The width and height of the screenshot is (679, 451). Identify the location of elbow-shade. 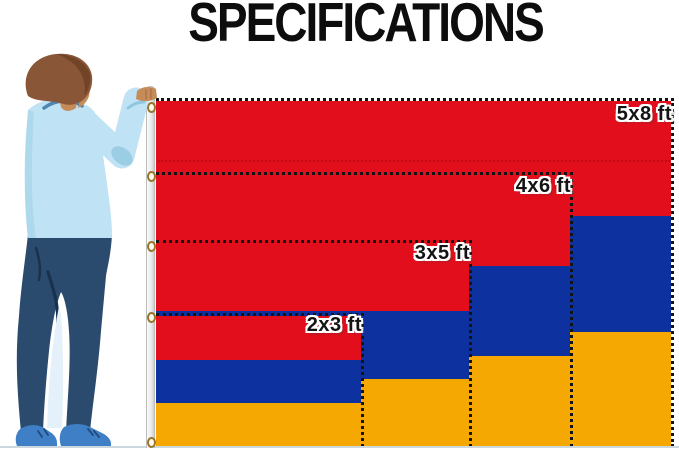
(122, 156).